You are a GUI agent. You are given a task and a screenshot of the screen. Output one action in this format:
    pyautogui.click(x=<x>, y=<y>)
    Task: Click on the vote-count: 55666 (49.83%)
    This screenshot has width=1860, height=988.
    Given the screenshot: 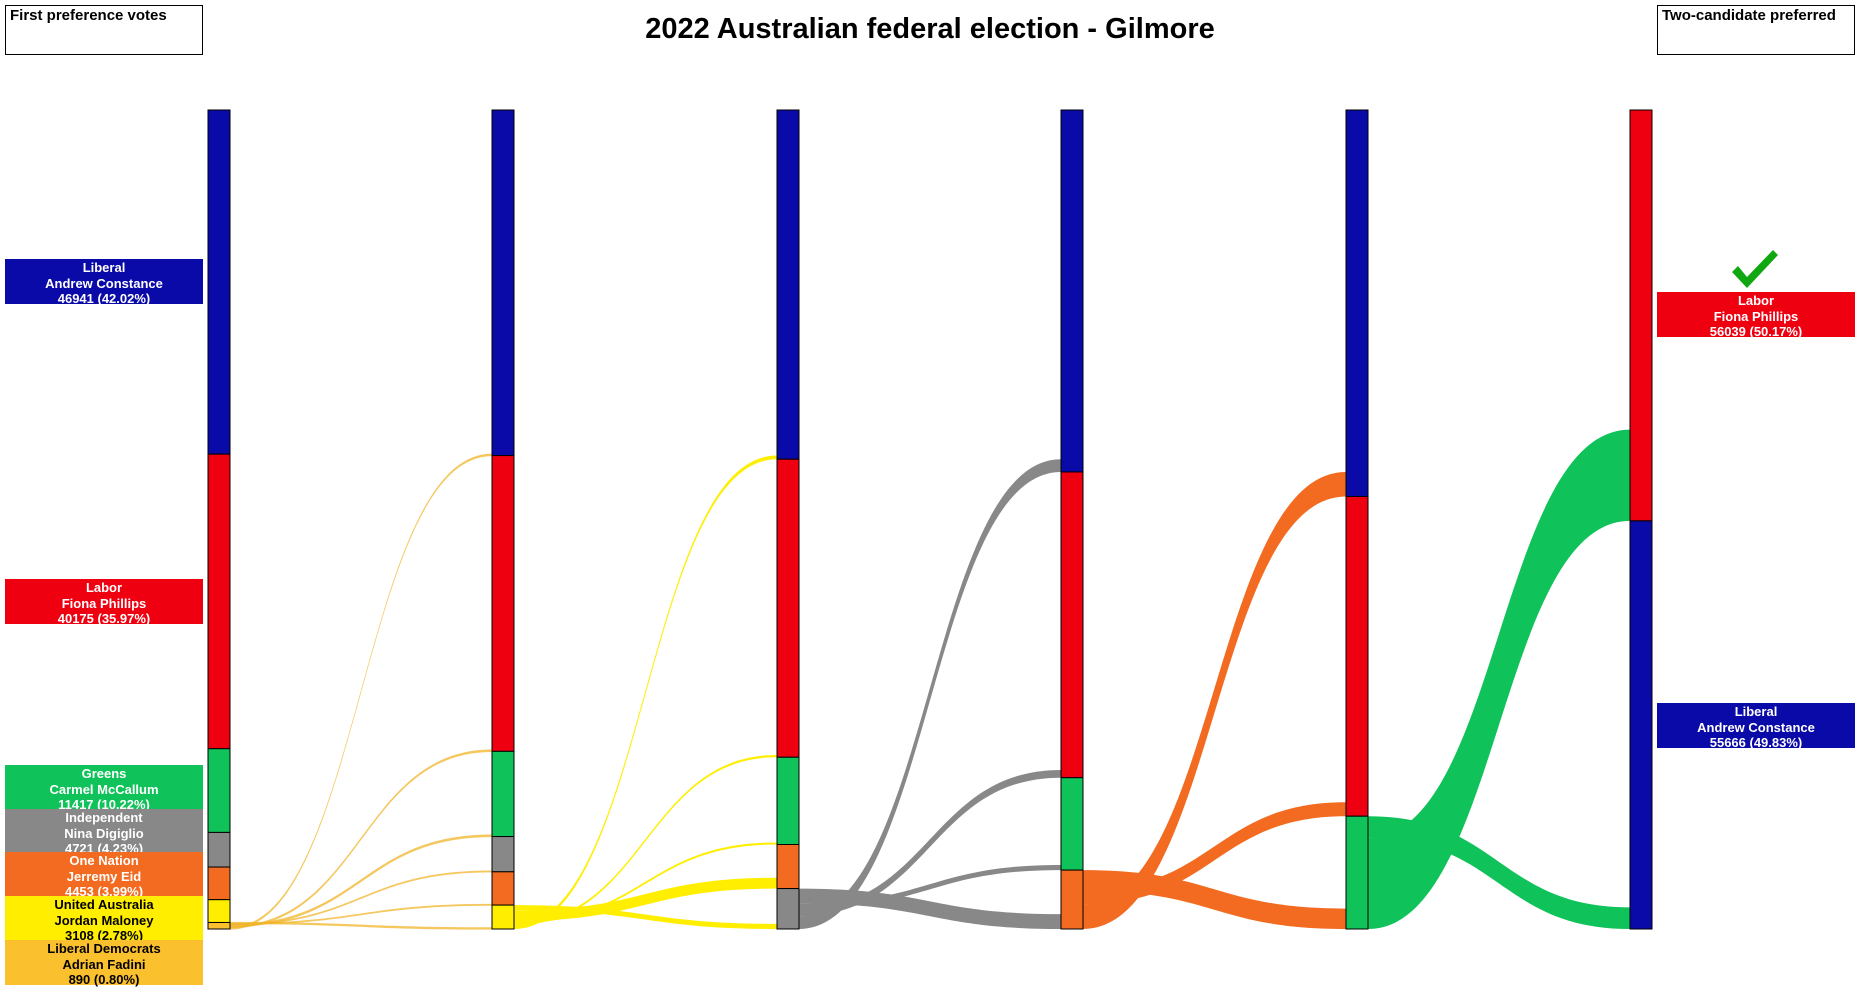 What is the action you would take?
    pyautogui.click(x=1756, y=742)
    